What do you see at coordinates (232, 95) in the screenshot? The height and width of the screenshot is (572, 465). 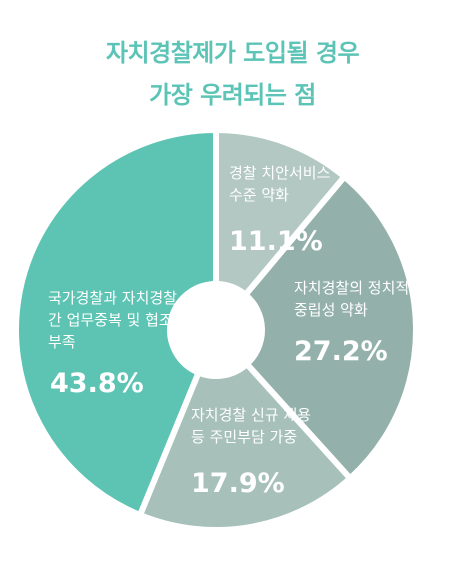 I see `chart-title-line2: 가장 우려되는 점` at bounding box center [232, 95].